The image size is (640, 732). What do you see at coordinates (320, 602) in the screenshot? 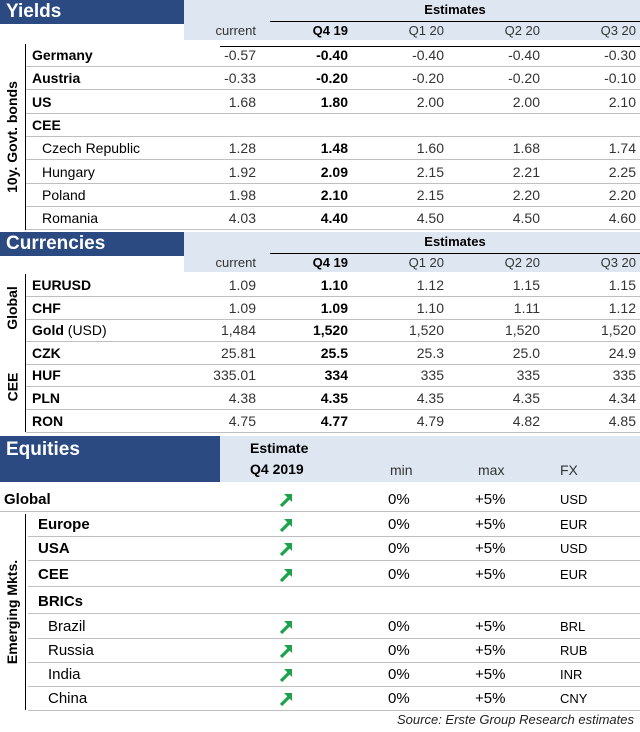
I see `equity-row: BRICs` at bounding box center [320, 602].